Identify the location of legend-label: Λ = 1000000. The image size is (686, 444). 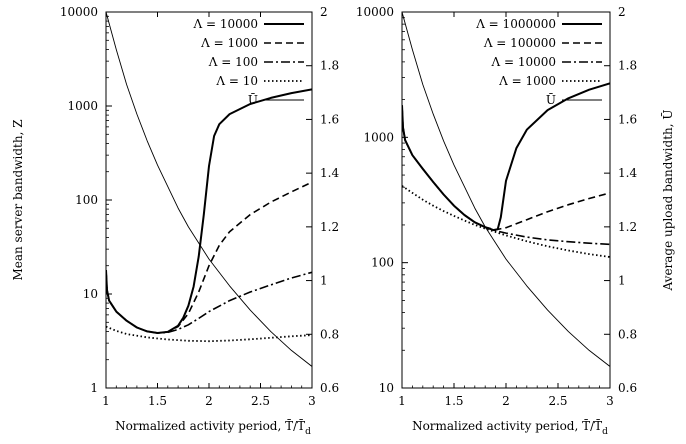
(515, 24).